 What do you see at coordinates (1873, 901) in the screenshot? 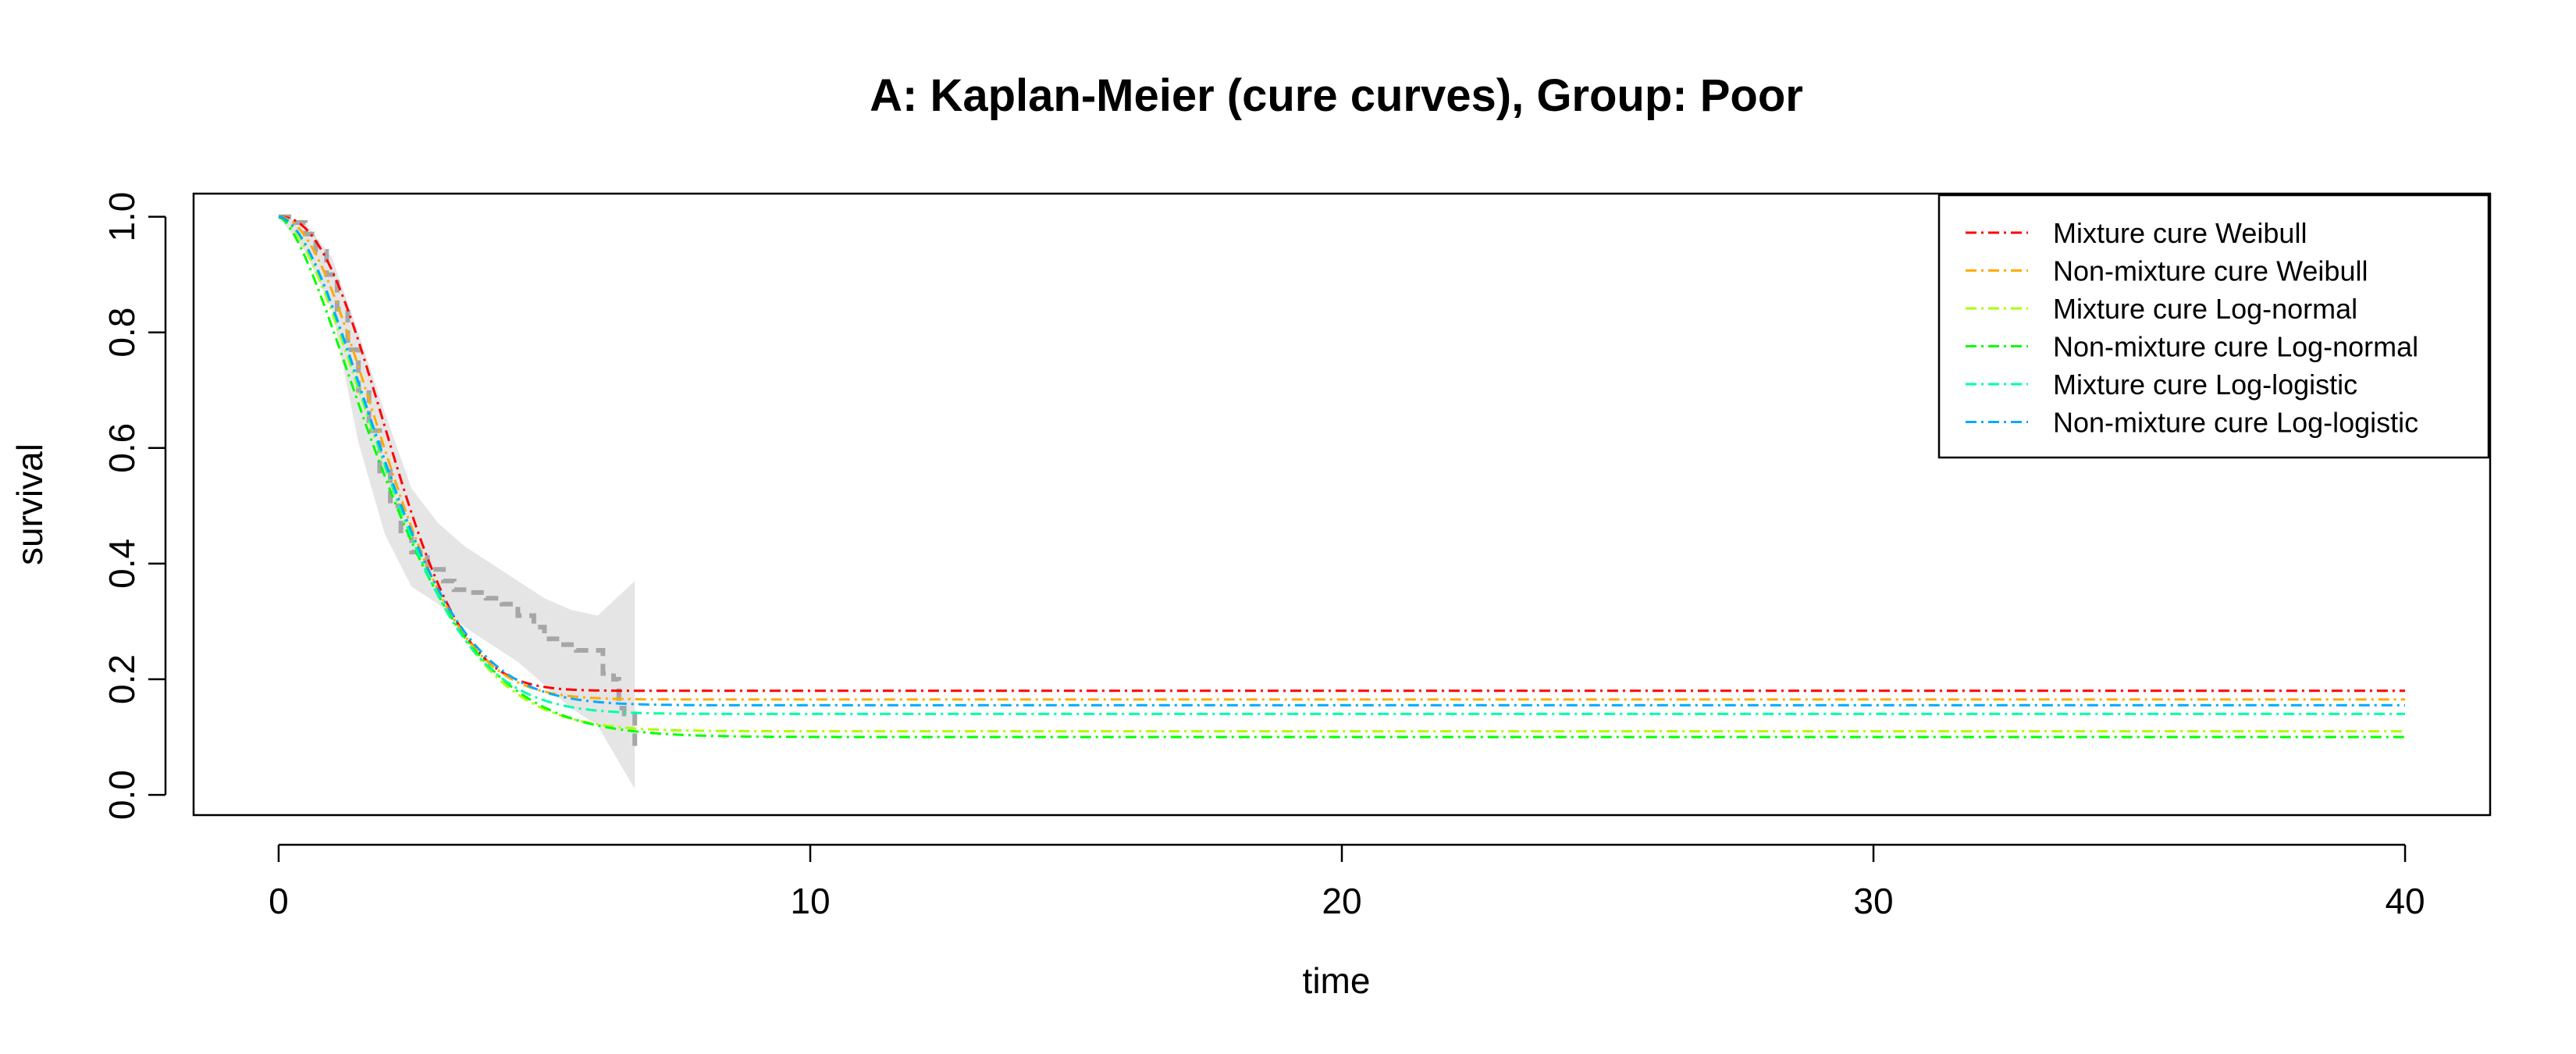
I see `x-tick-label: 30` at bounding box center [1873, 901].